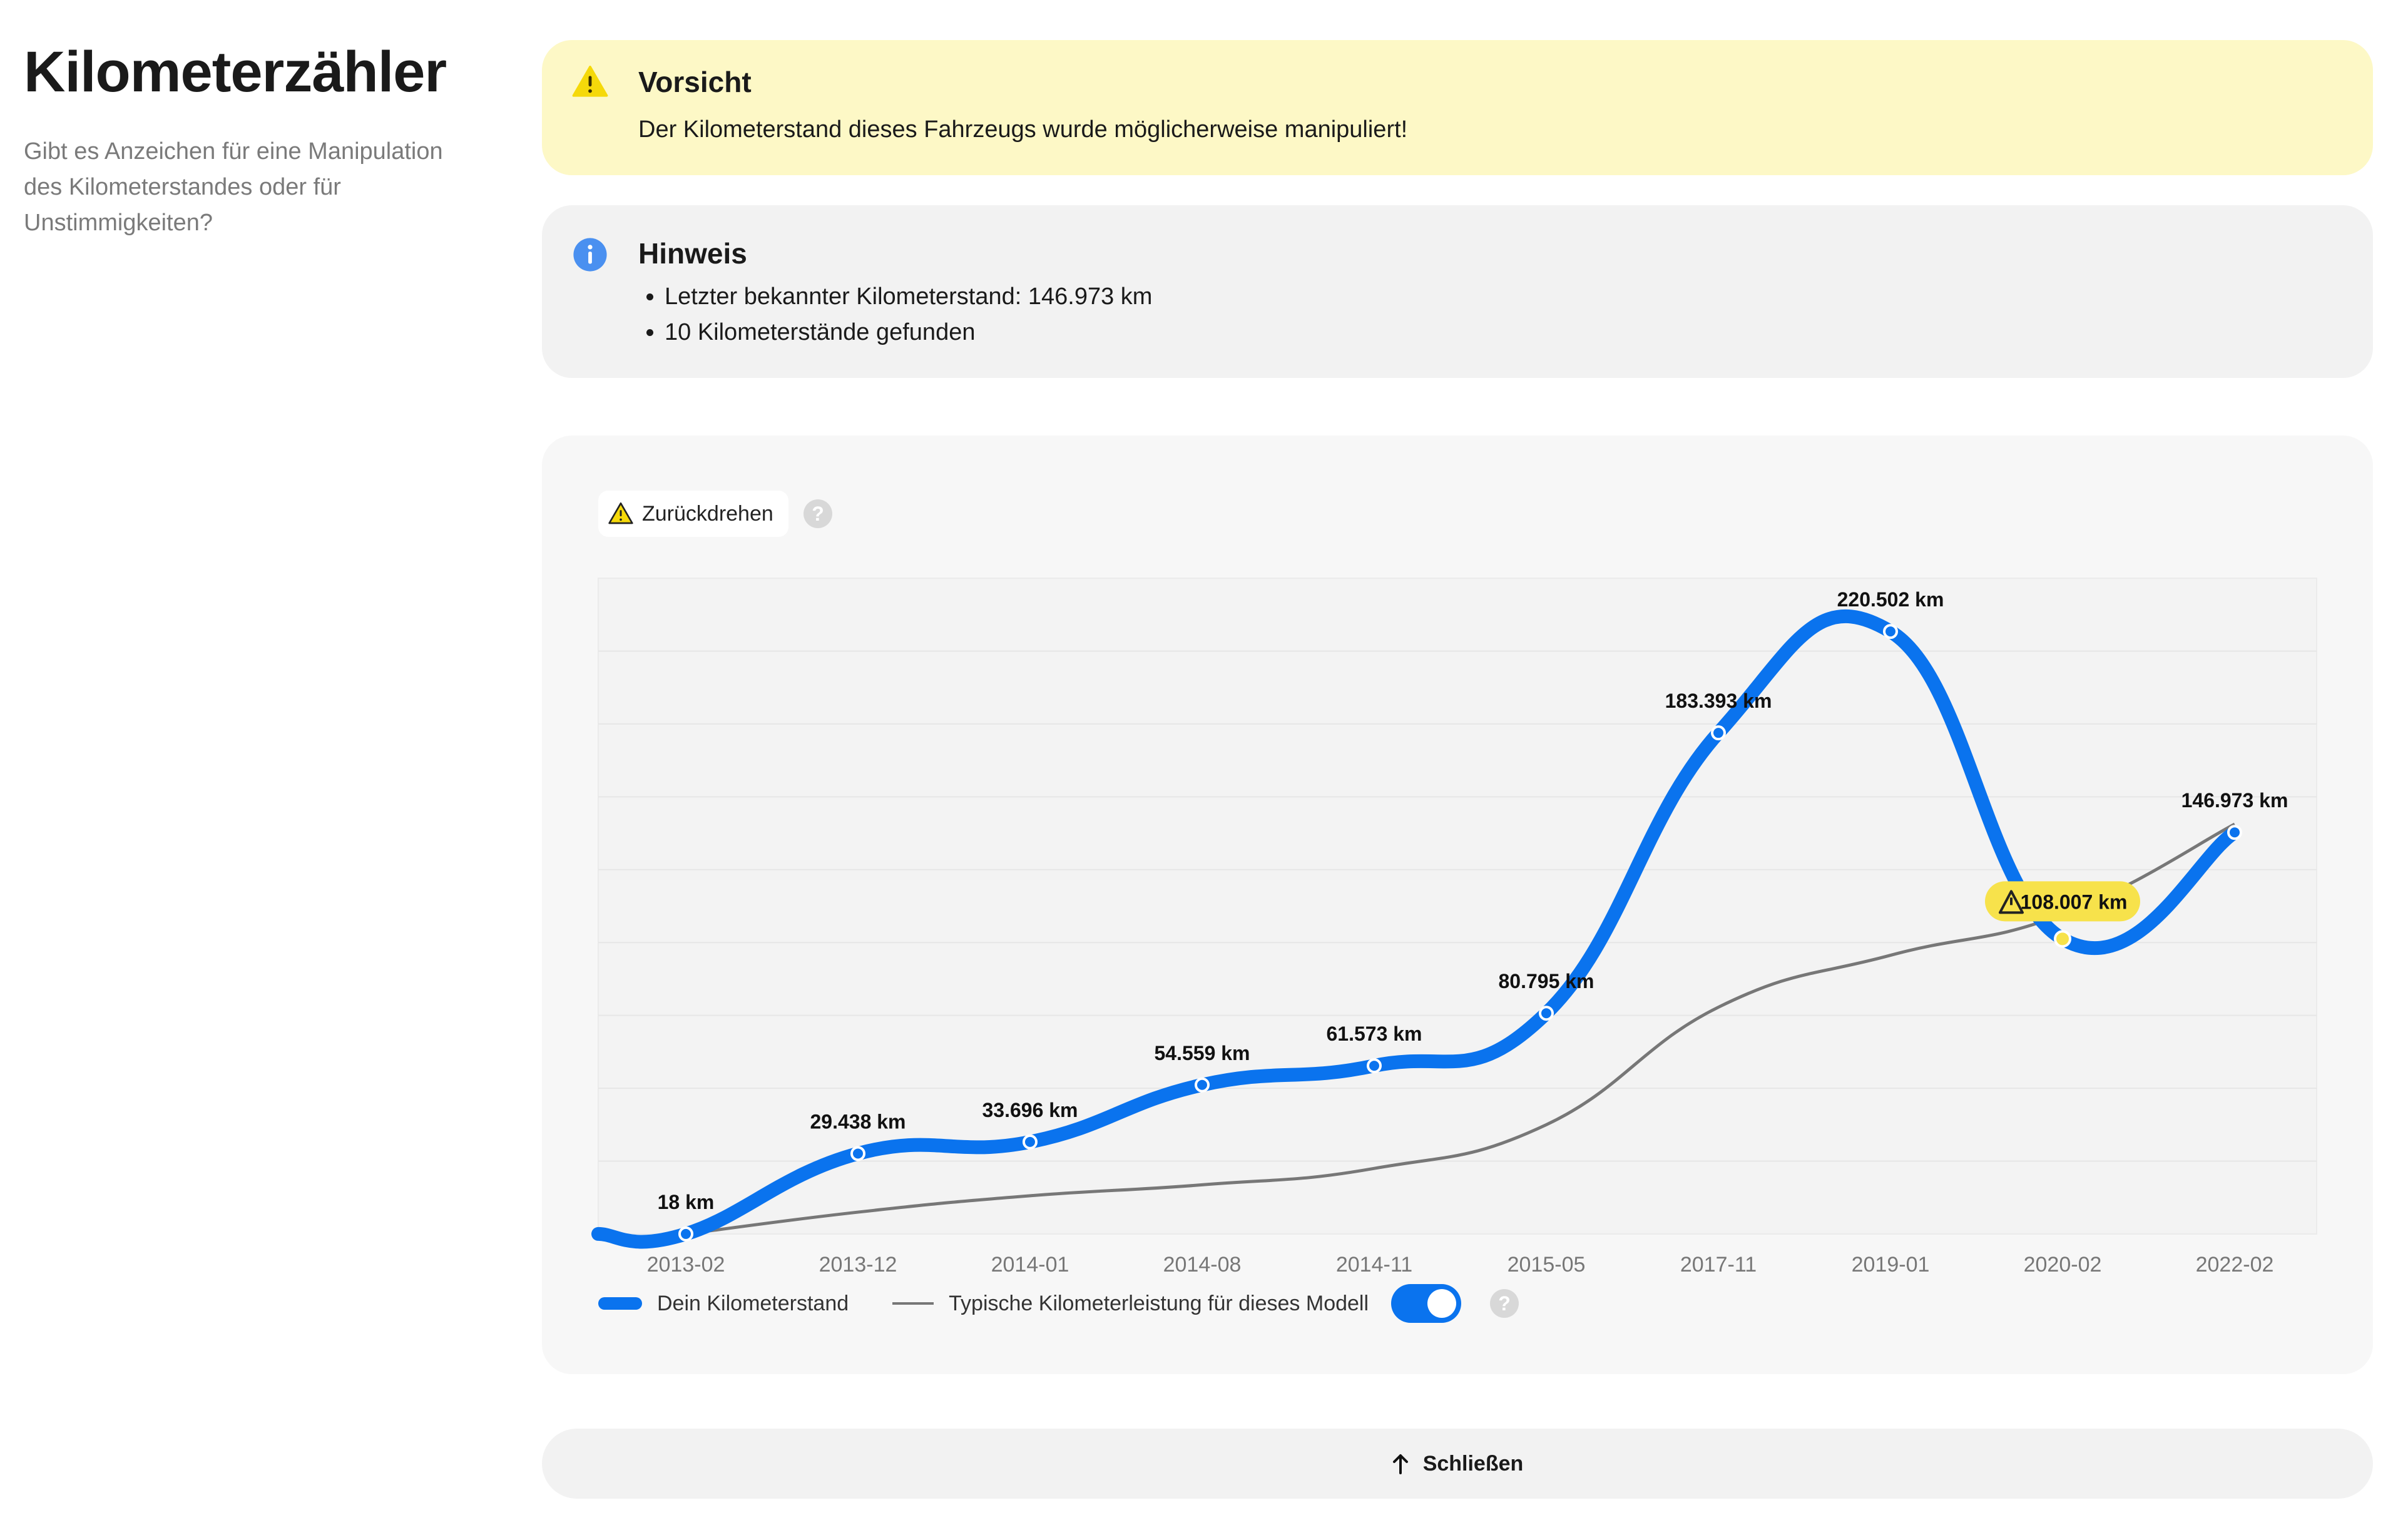 The image size is (2403, 1540). Describe the element at coordinates (590, 255) in the screenshot. I see `info-icon` at that location.